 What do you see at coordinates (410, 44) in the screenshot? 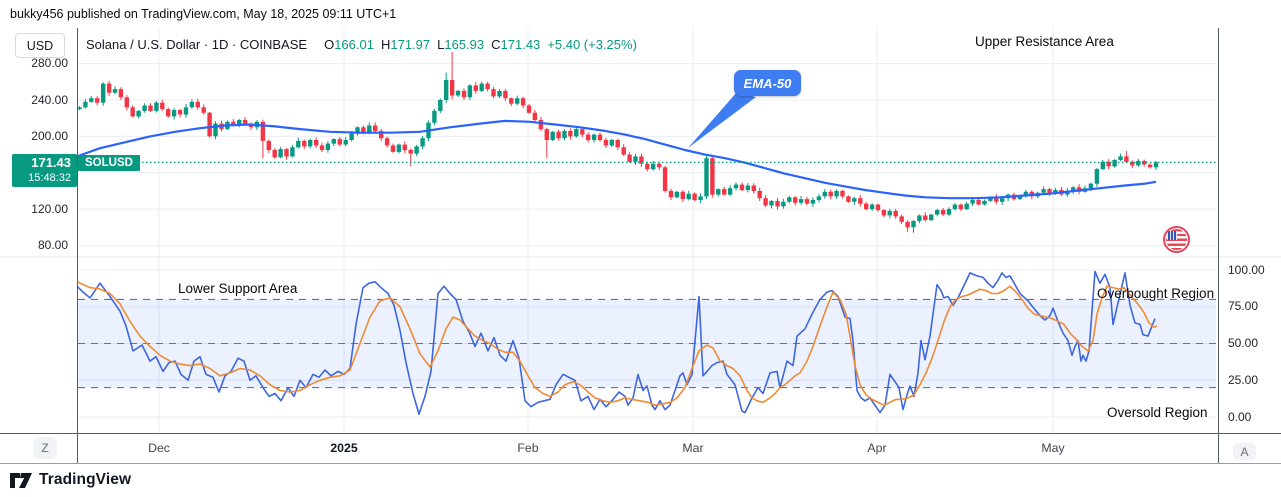
I see `high-value: 171.97` at bounding box center [410, 44].